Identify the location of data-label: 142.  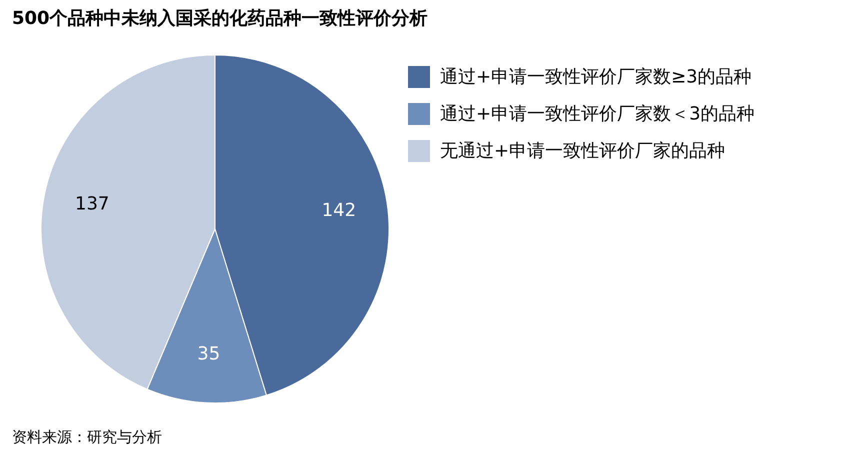
(339, 210).